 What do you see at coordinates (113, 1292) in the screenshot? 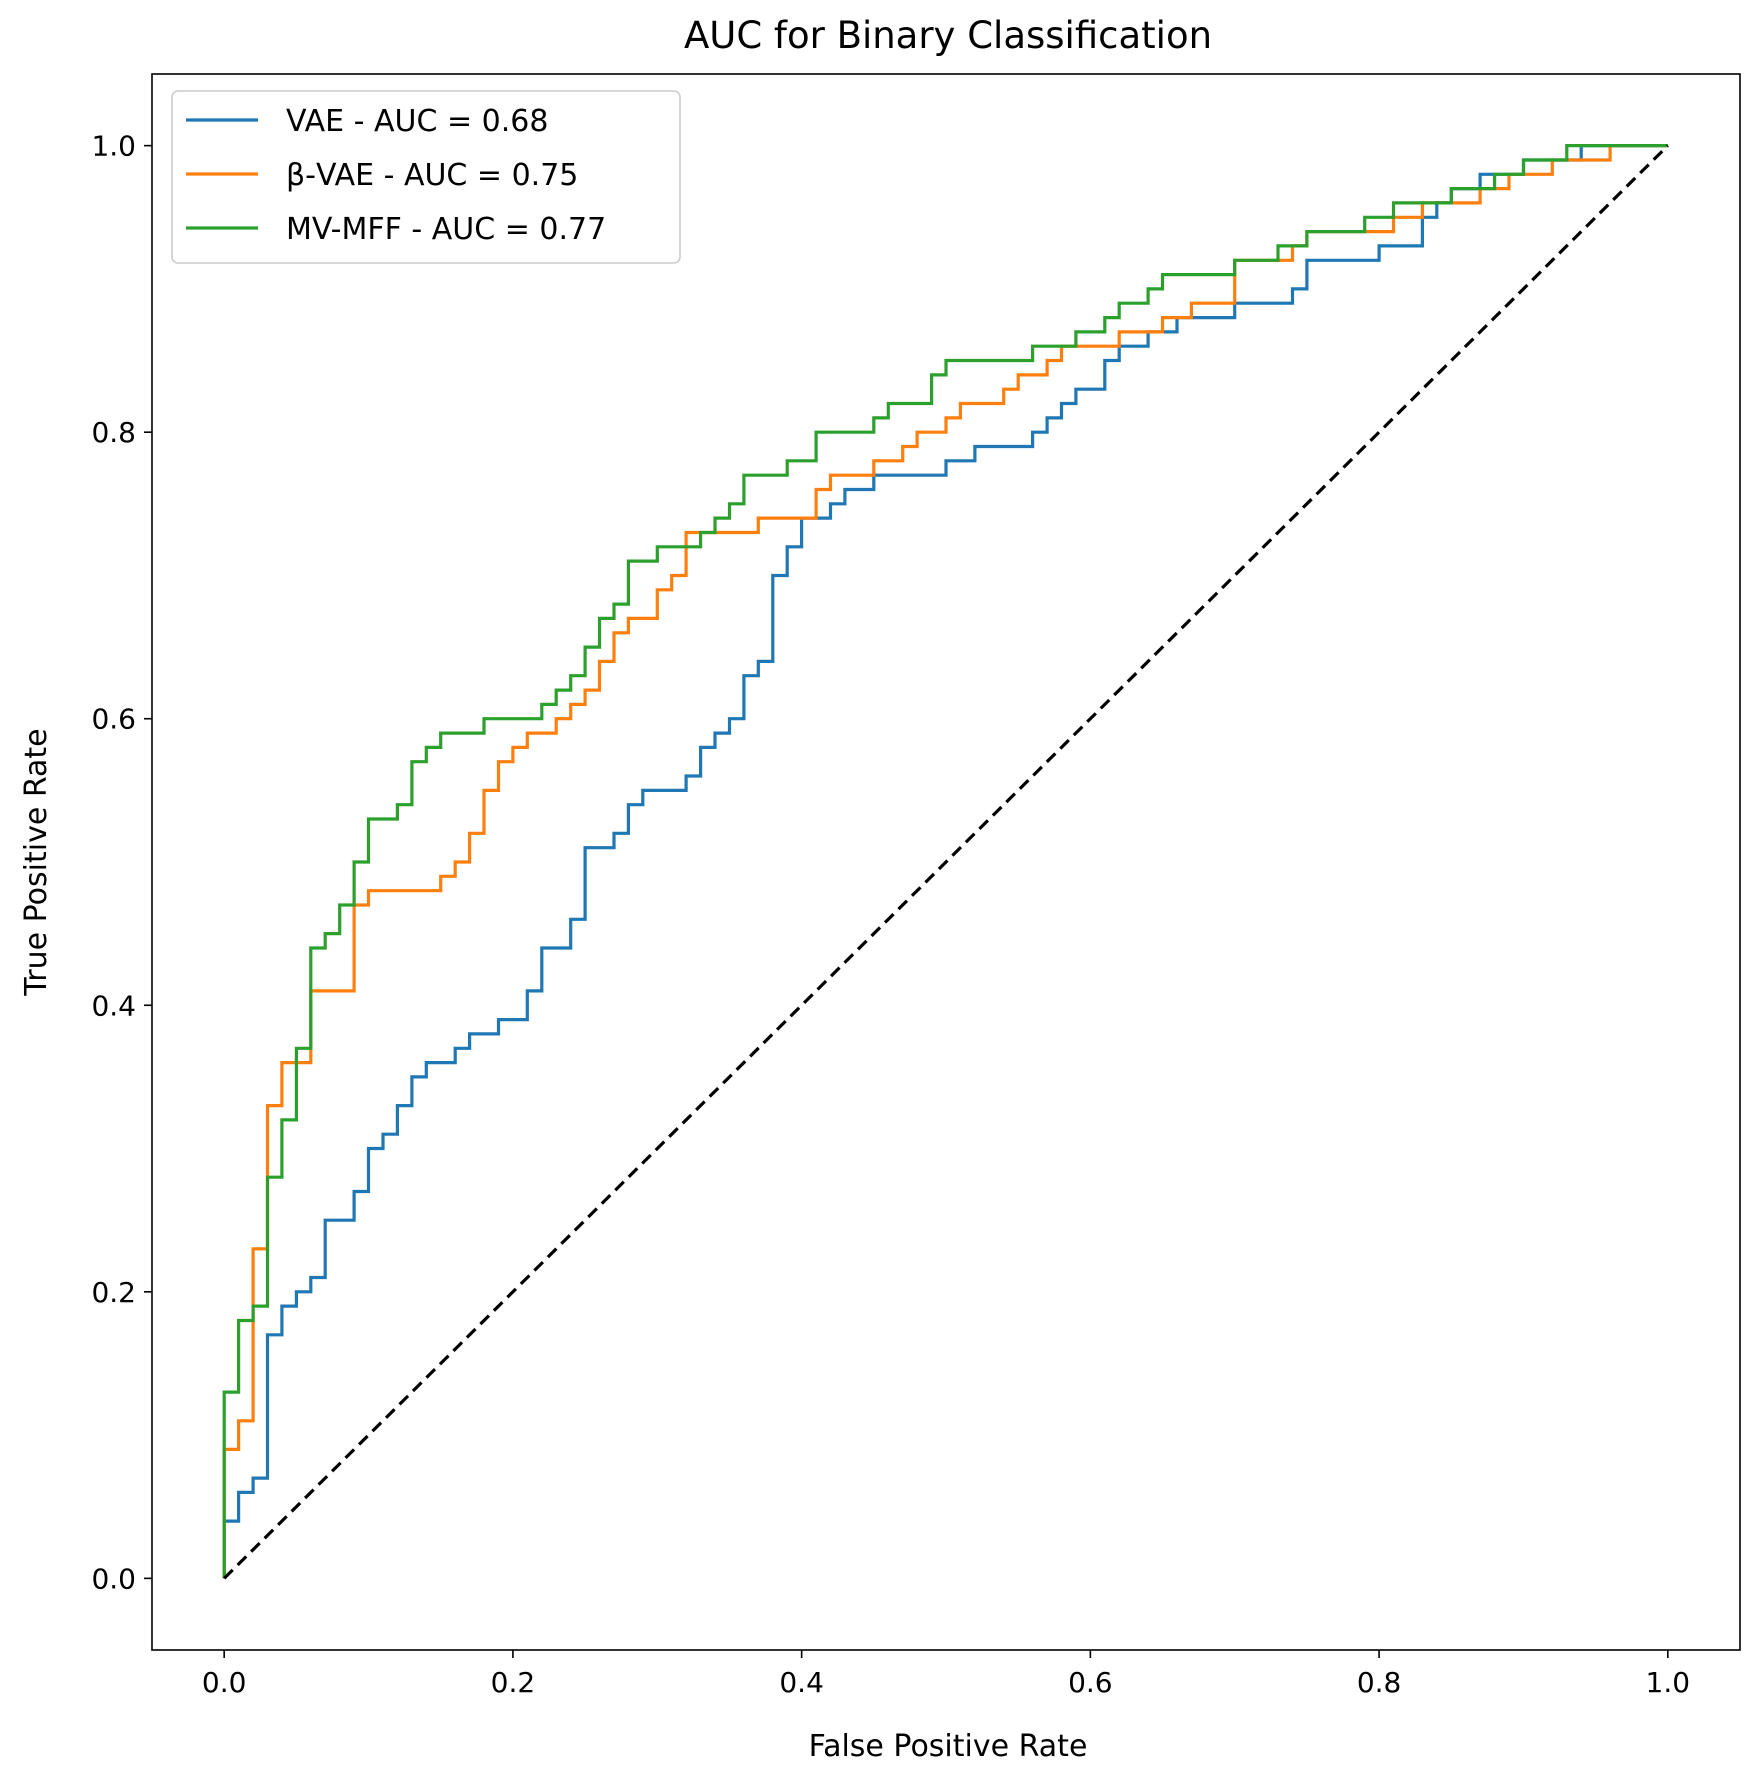
I see `y-tick-label: 0.2` at bounding box center [113, 1292].